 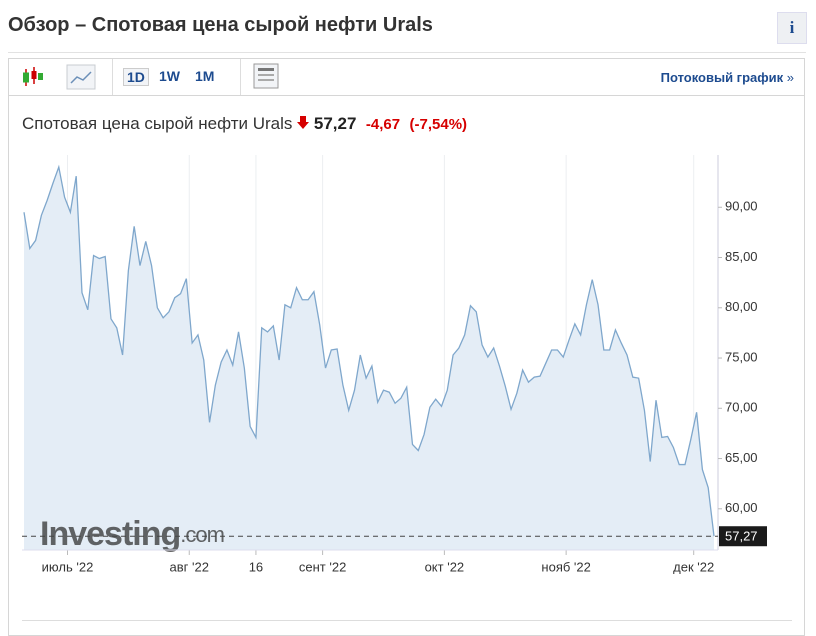 I want to click on stream-link-text: Потоковый график, so click(x=722, y=77).